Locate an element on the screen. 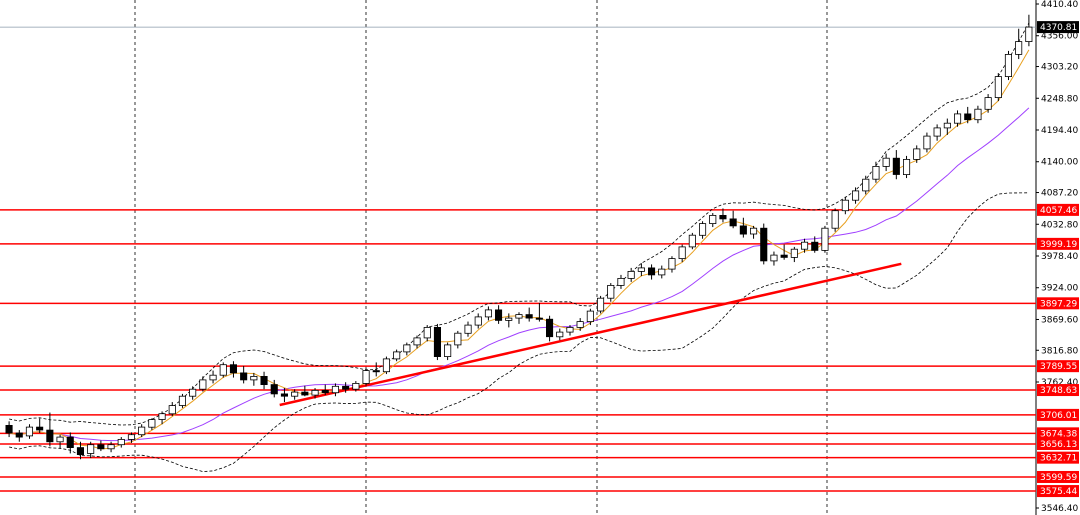 The height and width of the screenshot is (515, 1080). level-label: 3656.13 is located at coordinates (1058, 445).